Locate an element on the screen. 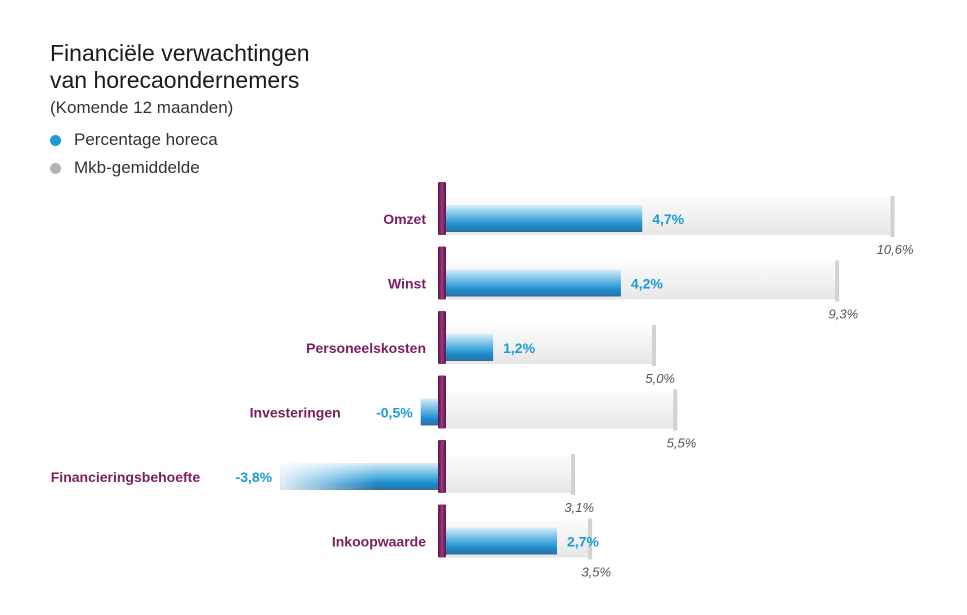  category-label-5: Inkoopwaarde is located at coordinates (379, 542).